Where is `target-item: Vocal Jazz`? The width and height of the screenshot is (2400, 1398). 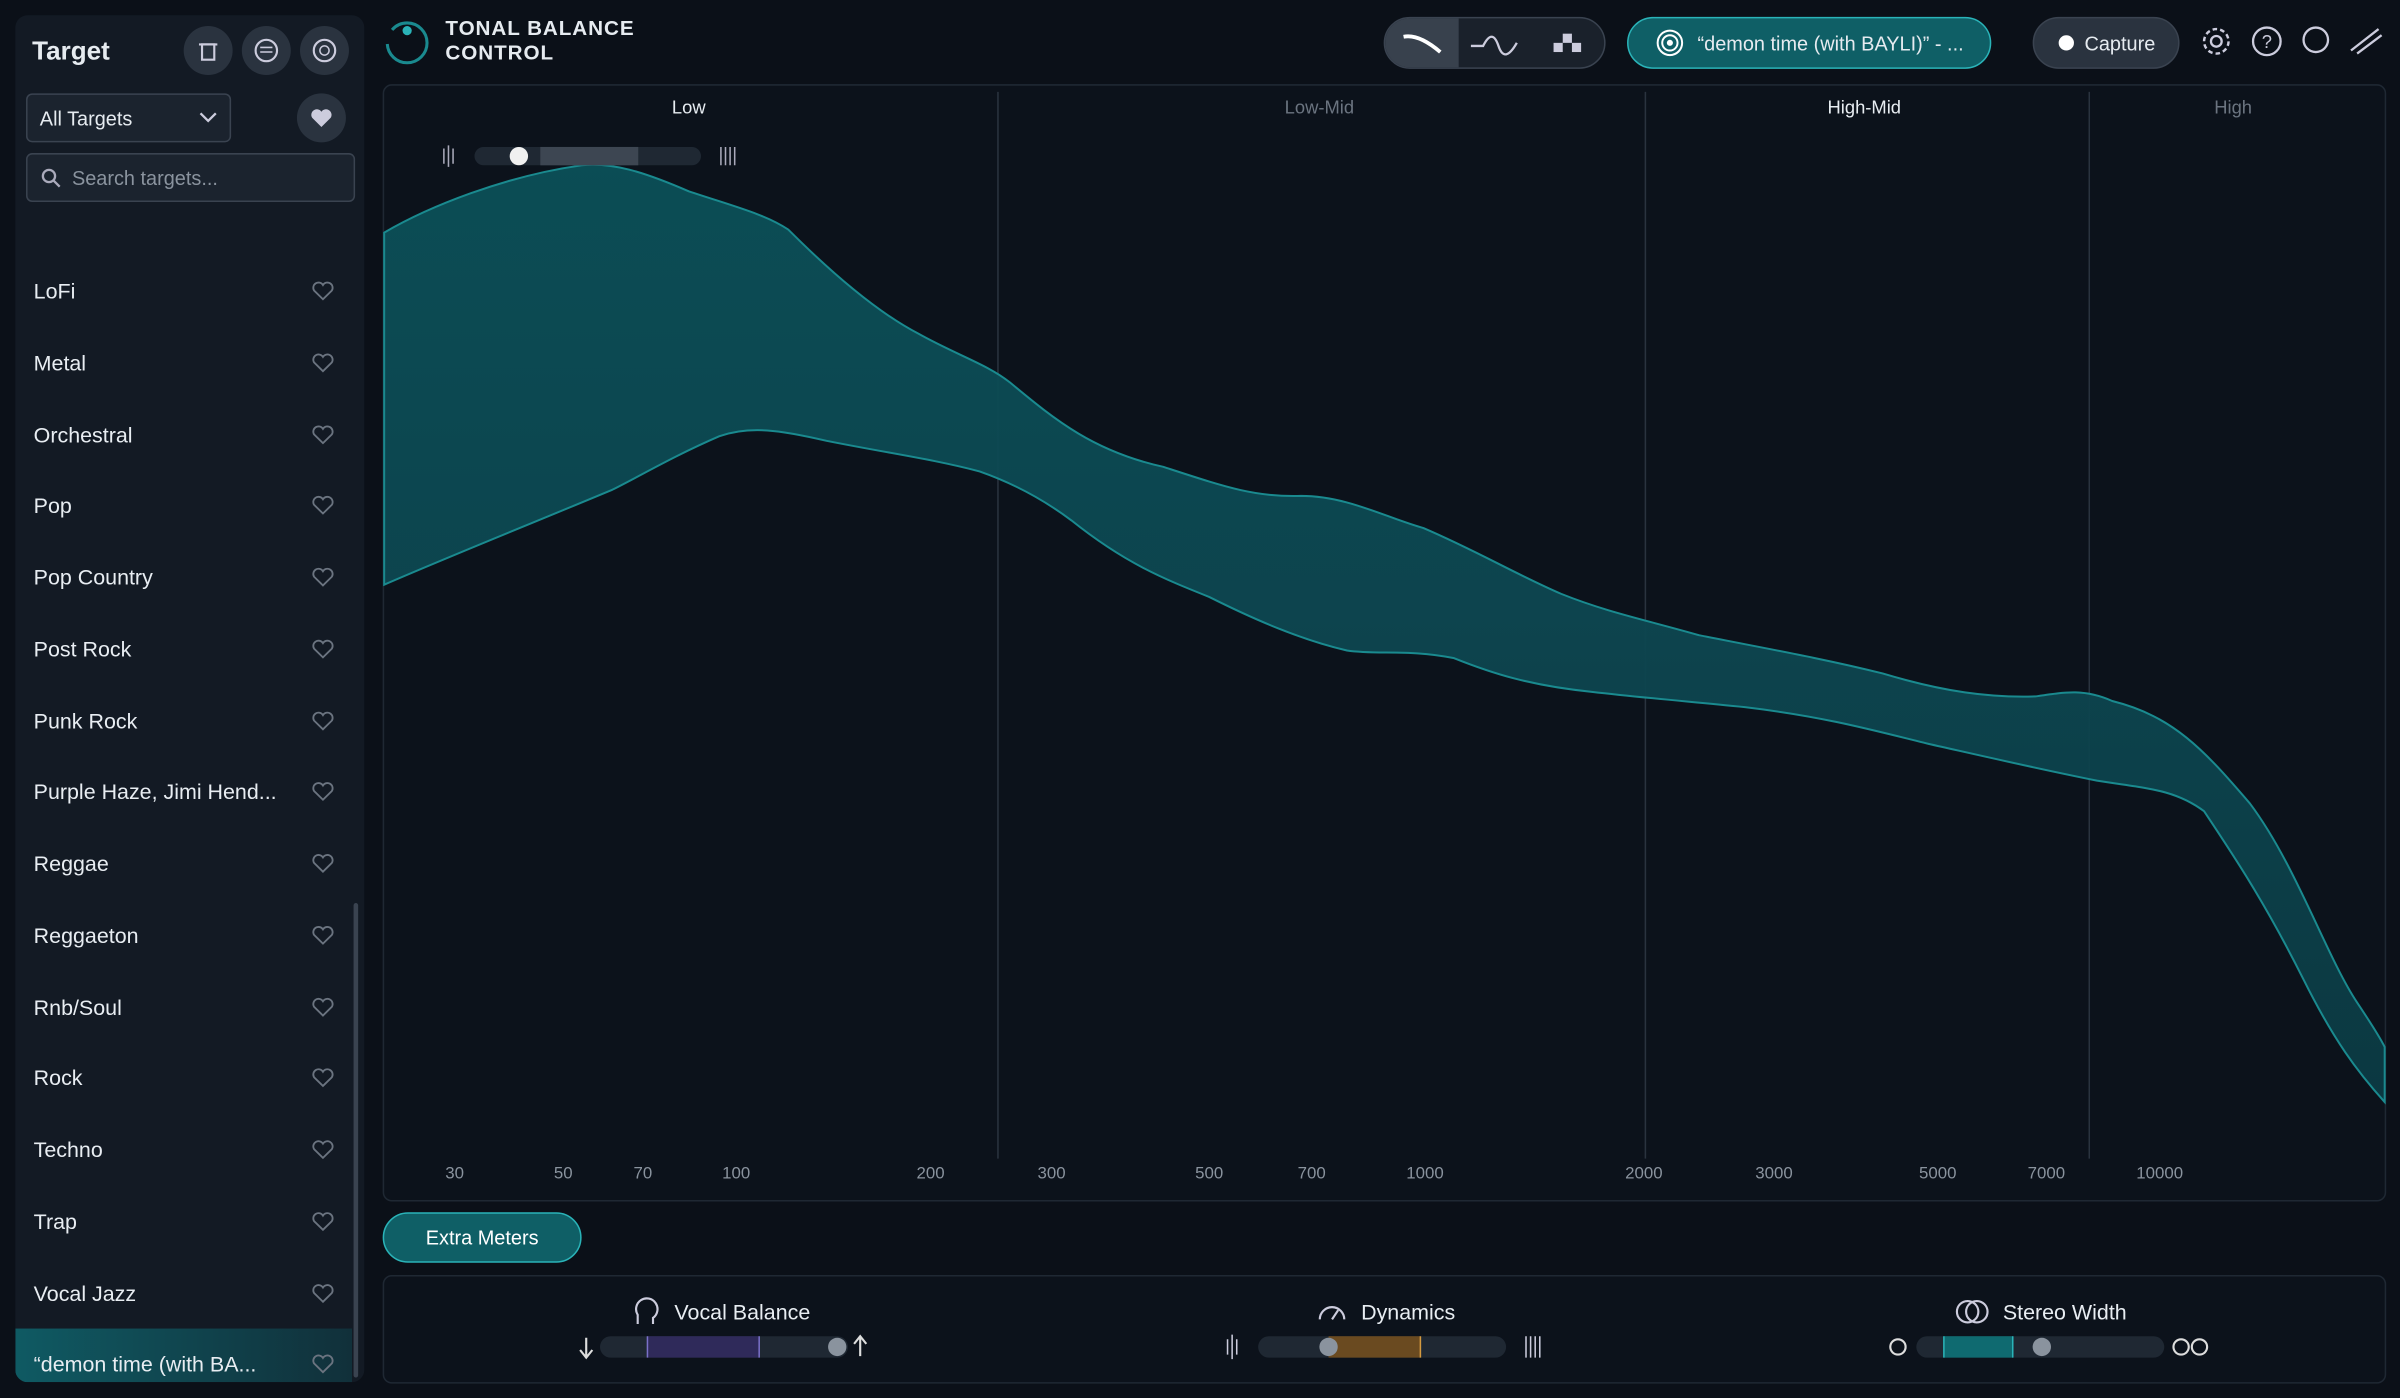
target-item: Vocal Jazz is located at coordinates (183, 1292).